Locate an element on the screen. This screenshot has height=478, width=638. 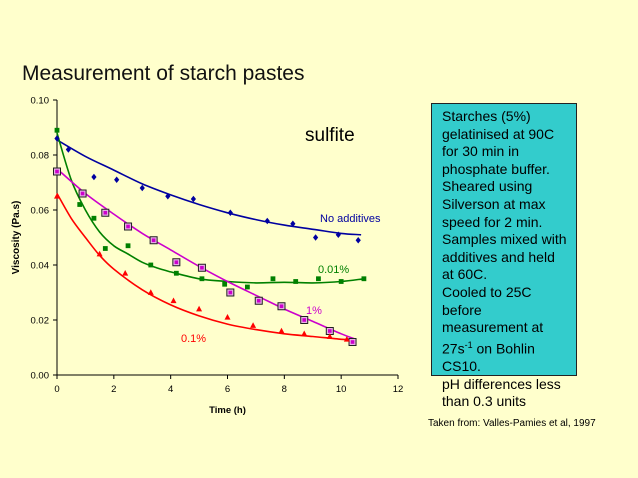
source-credit: Taken from: Valles-Pamies et al, 1997 is located at coordinates (512, 423).